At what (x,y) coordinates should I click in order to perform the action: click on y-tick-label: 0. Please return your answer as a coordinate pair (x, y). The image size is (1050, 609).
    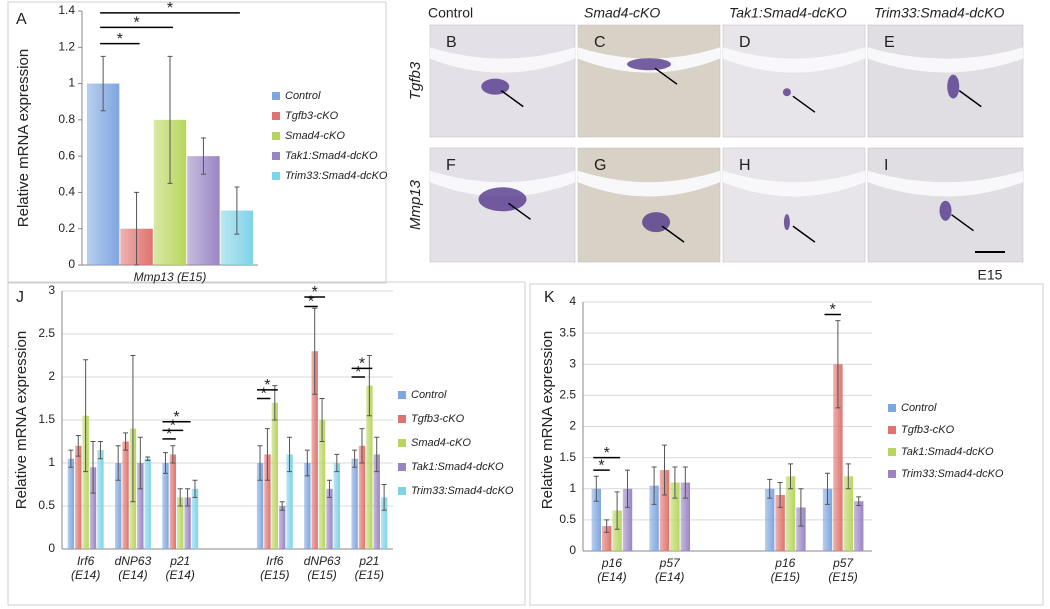
    Looking at the image, I should click on (71, 264).